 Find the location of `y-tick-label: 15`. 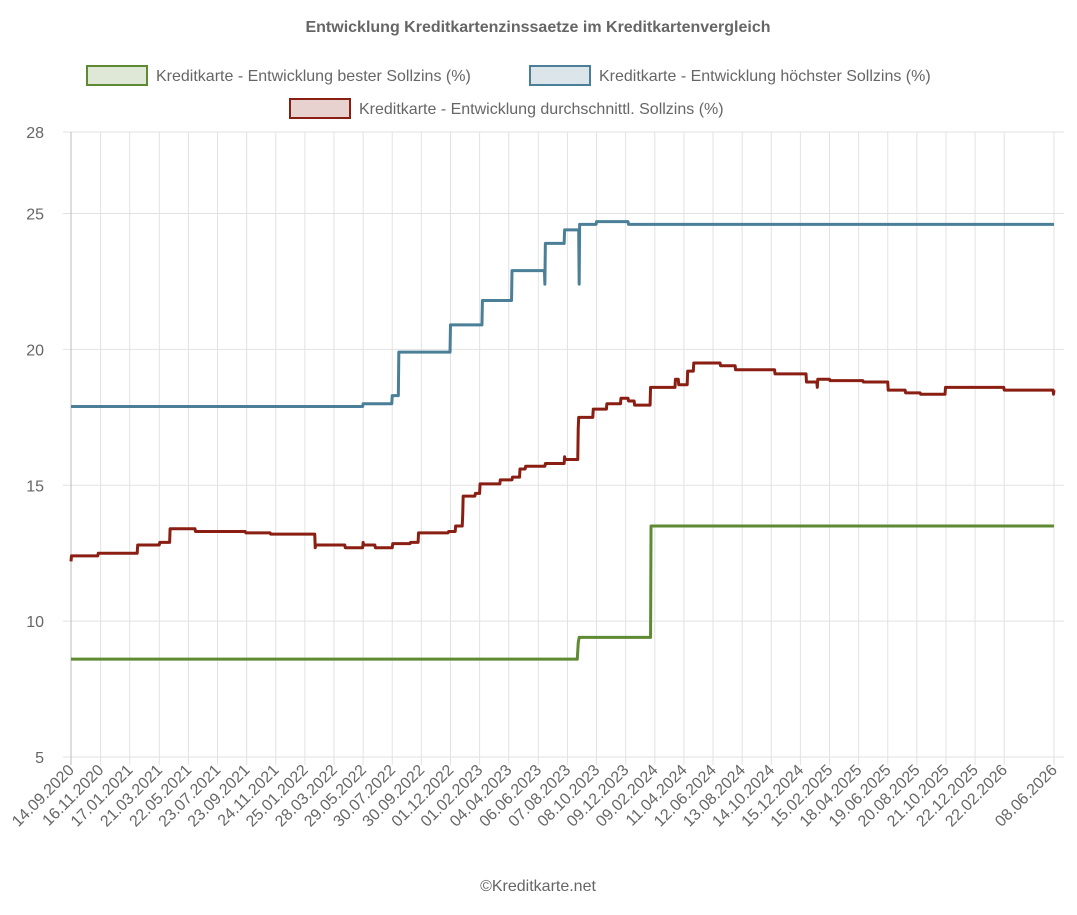

y-tick-label: 15 is located at coordinates (35, 486).